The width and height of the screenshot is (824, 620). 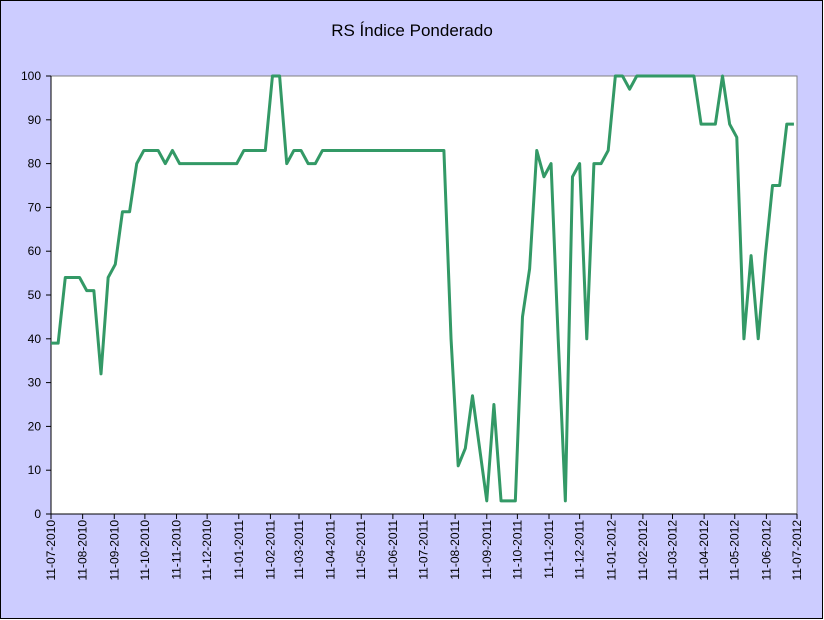 I want to click on x-tick-label: 11-07-2010, so click(x=51, y=550).